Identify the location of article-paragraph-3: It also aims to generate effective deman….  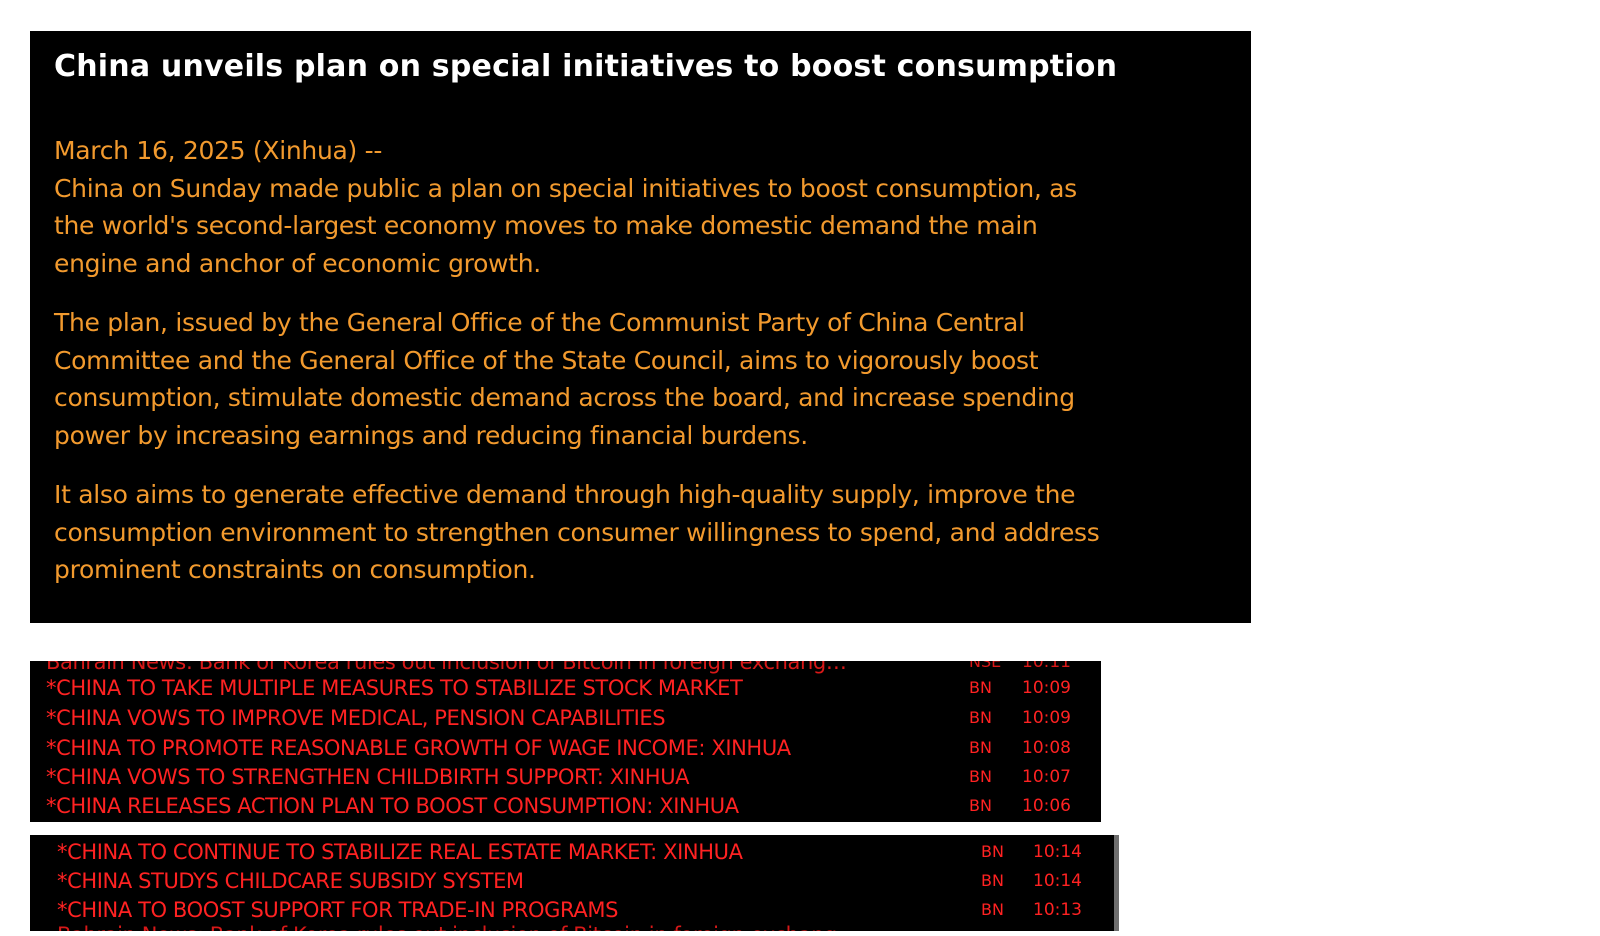
(577, 532).